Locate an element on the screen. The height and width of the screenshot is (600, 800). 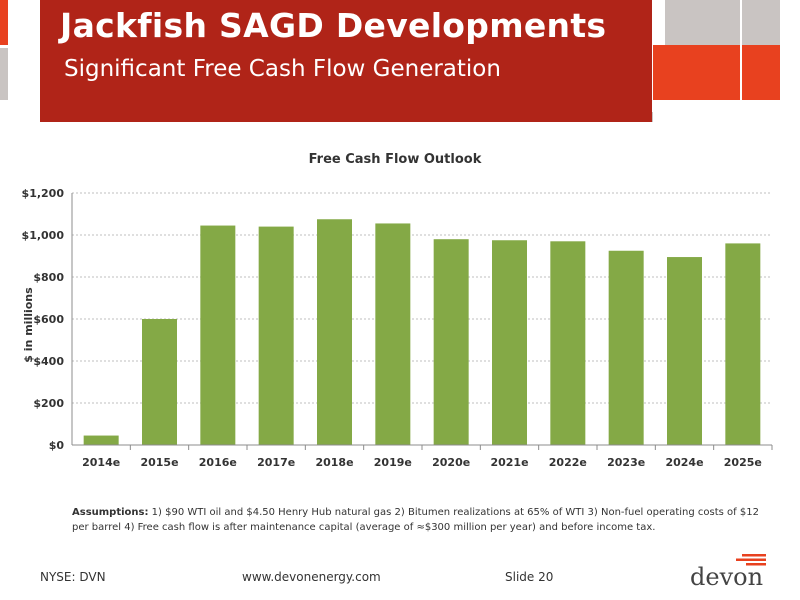
footer-website: www.devonenergy.com is located at coordinates (311, 577).